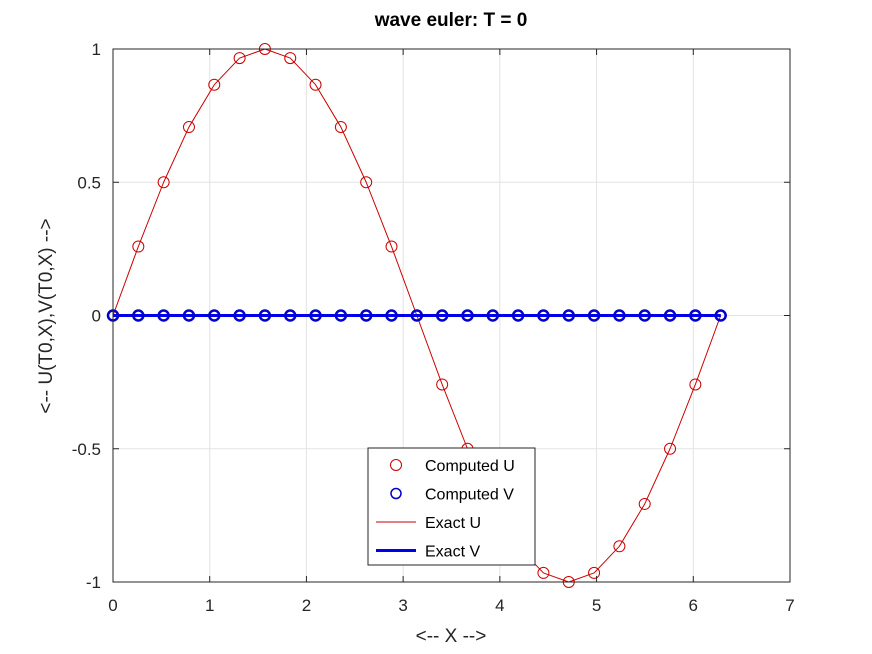  I want to click on y-axis-label: <-- U(T0,X),V(T0,X) -->, so click(46, 315).